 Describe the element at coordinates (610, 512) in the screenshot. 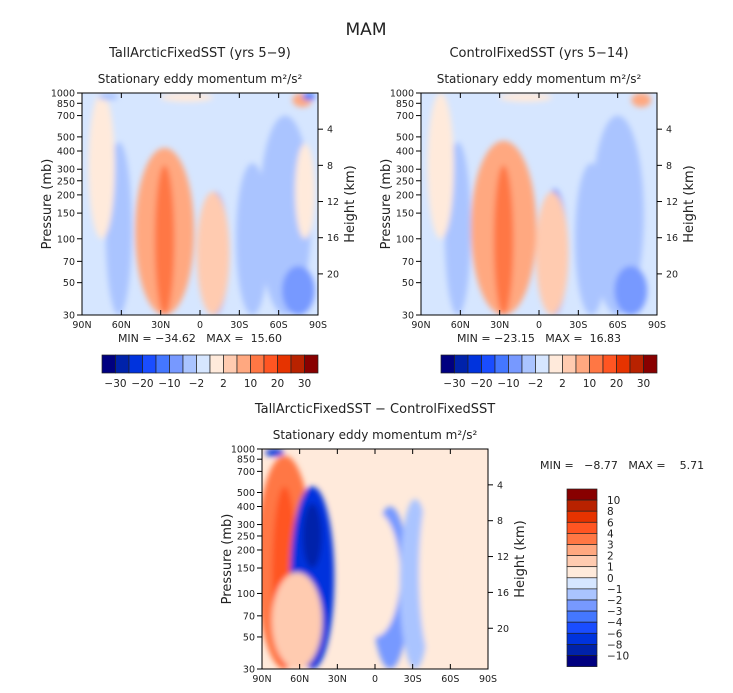

I see `colorbar-label: 8` at that location.